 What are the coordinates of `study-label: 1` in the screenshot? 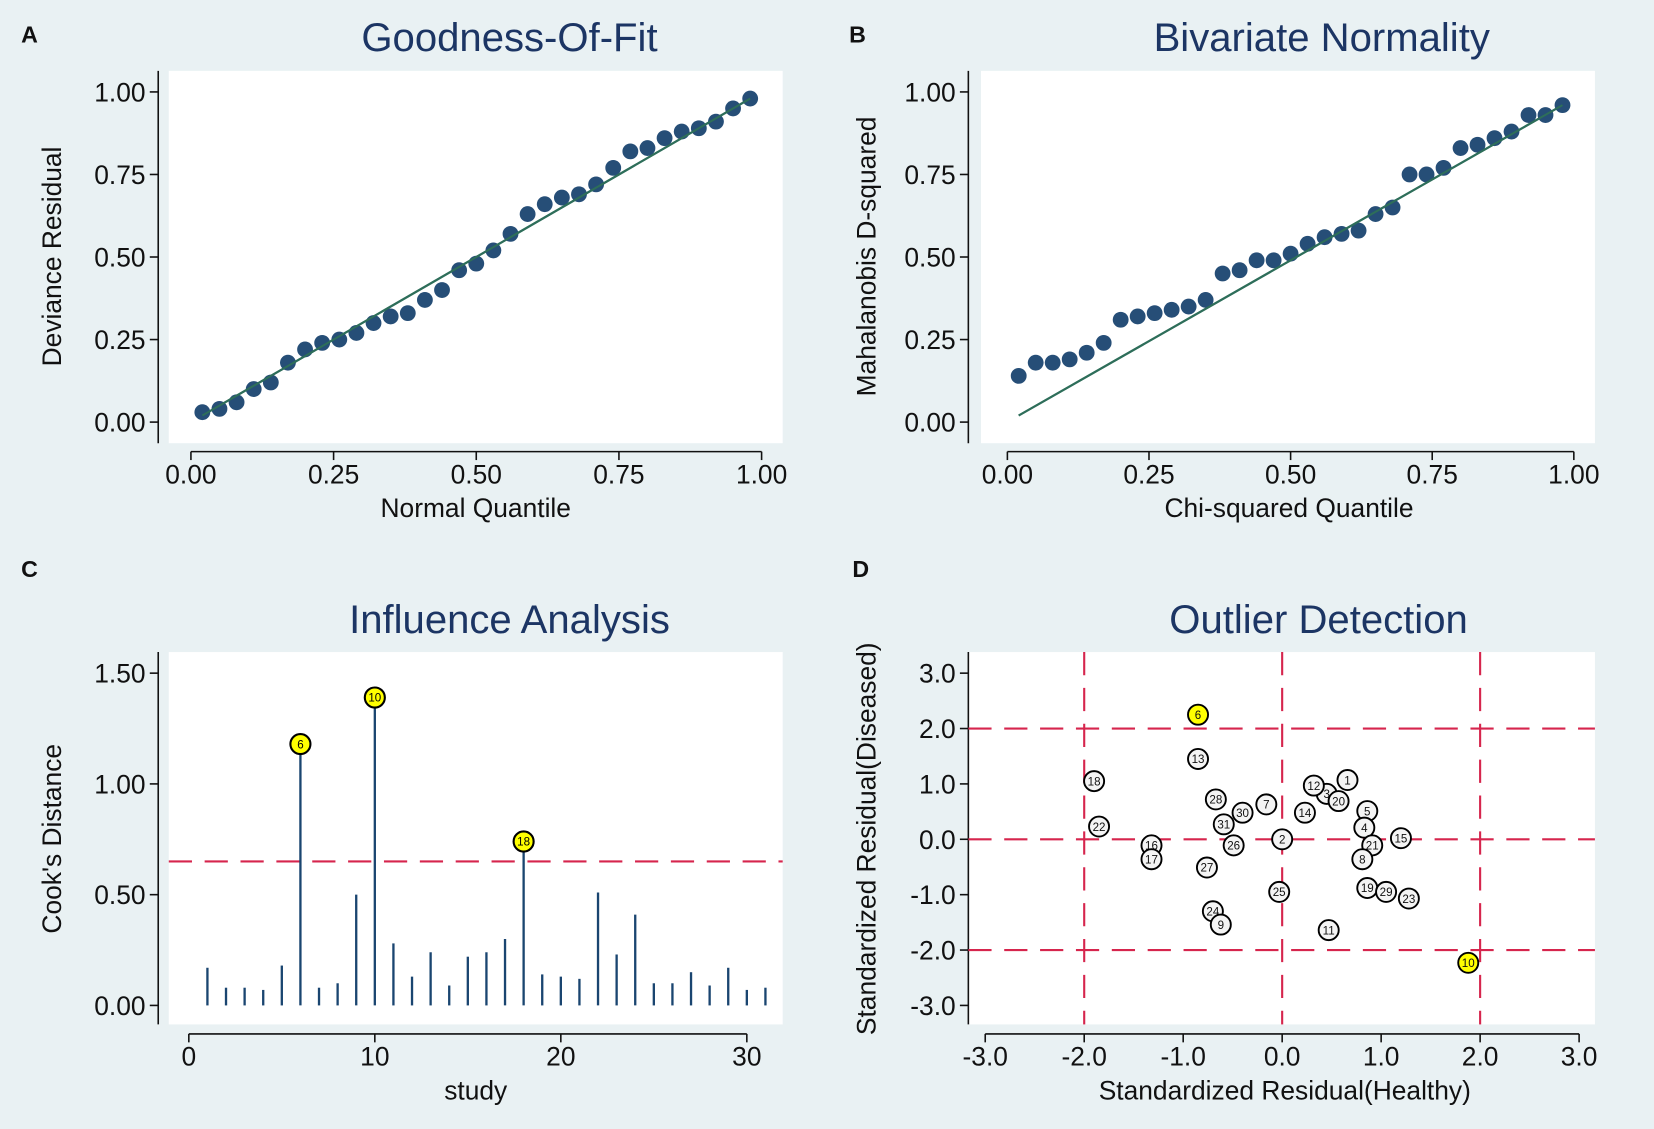 It's located at (1347, 780).